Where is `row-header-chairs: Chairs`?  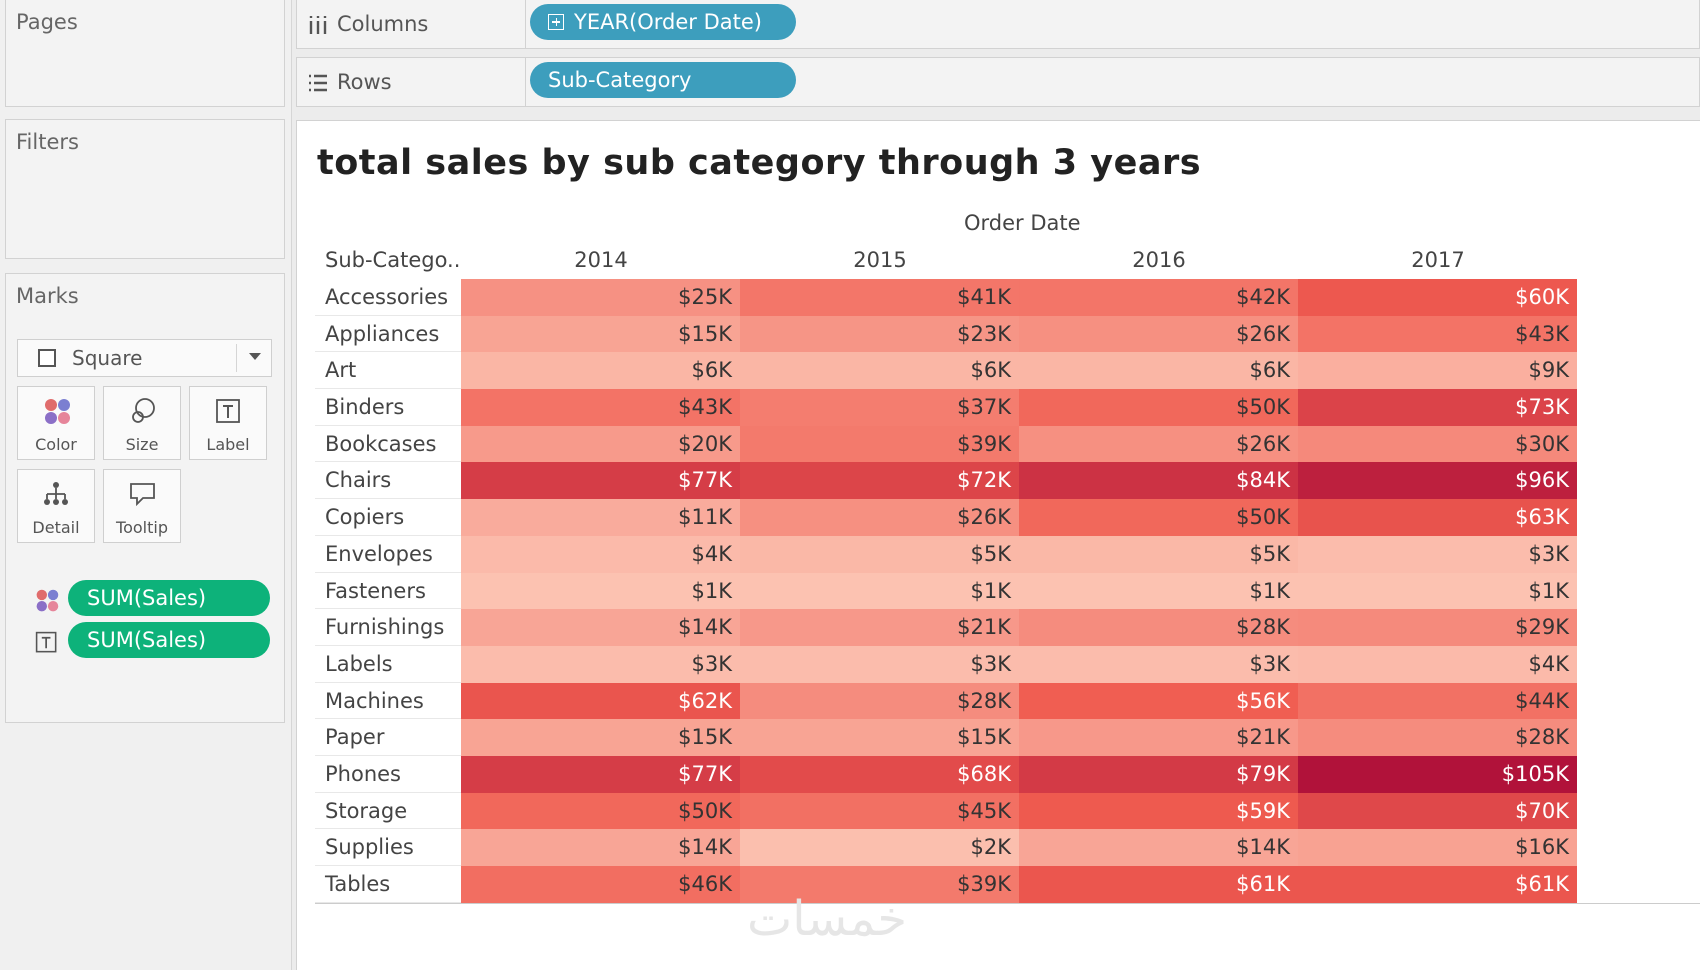 row-header-chairs: Chairs is located at coordinates (388, 481).